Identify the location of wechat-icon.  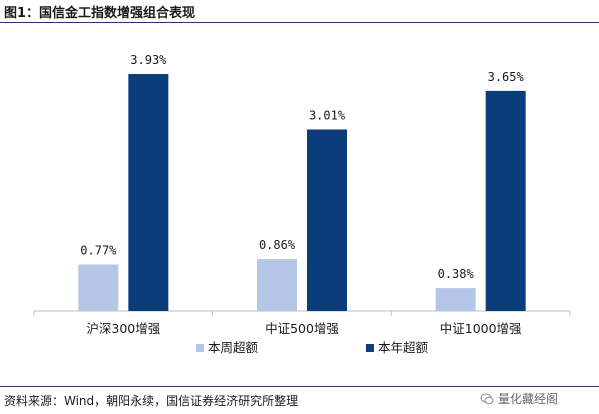
(487, 398).